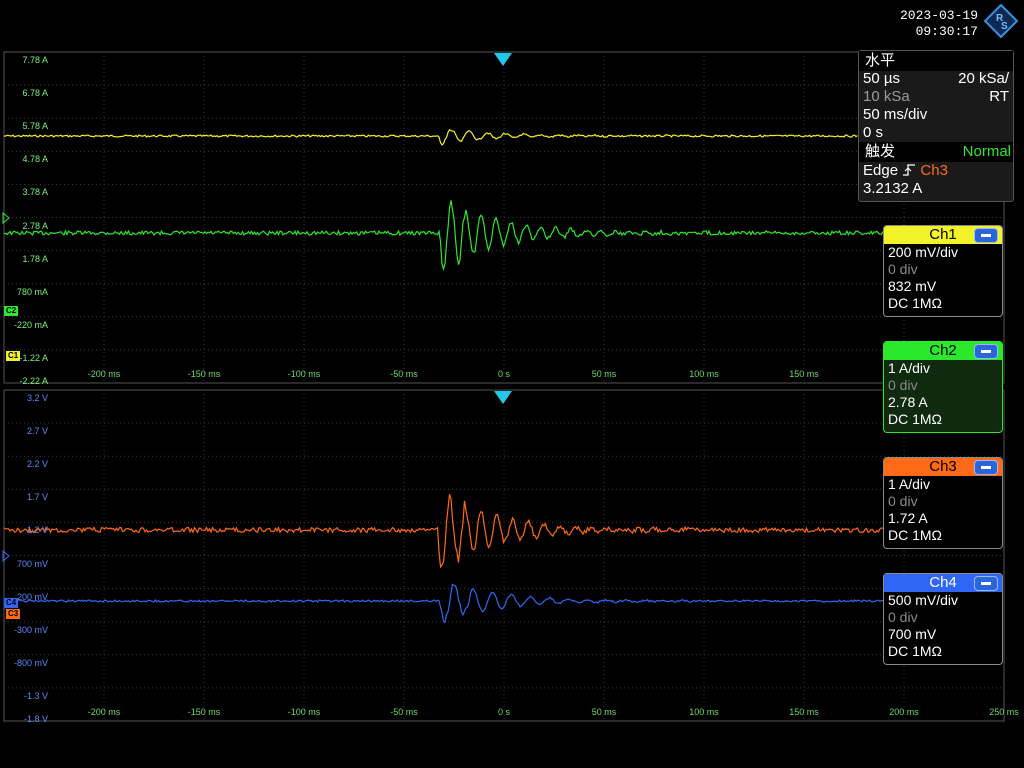 The width and height of the screenshot is (1024, 768). I want to click on clock: 2023-03-19 09:30:17, so click(939, 24).